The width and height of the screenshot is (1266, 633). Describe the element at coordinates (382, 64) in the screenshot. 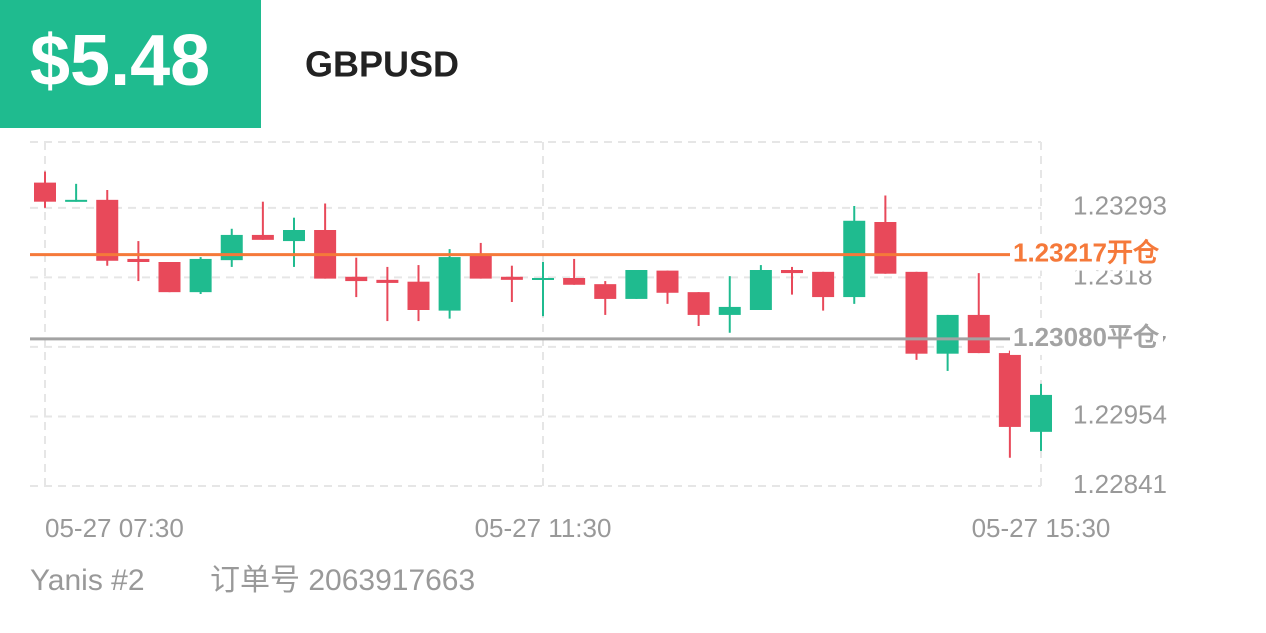

I see `symbol: GBPUSD` at that location.